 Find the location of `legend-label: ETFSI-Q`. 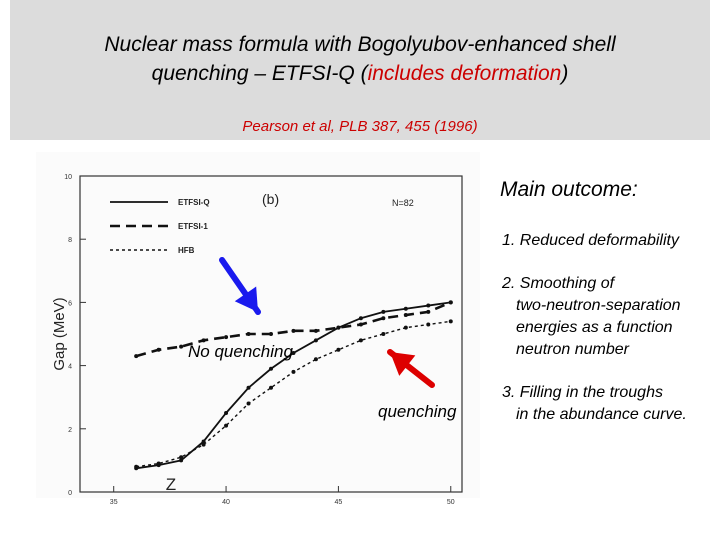

legend-label: ETFSI-Q is located at coordinates (194, 202).